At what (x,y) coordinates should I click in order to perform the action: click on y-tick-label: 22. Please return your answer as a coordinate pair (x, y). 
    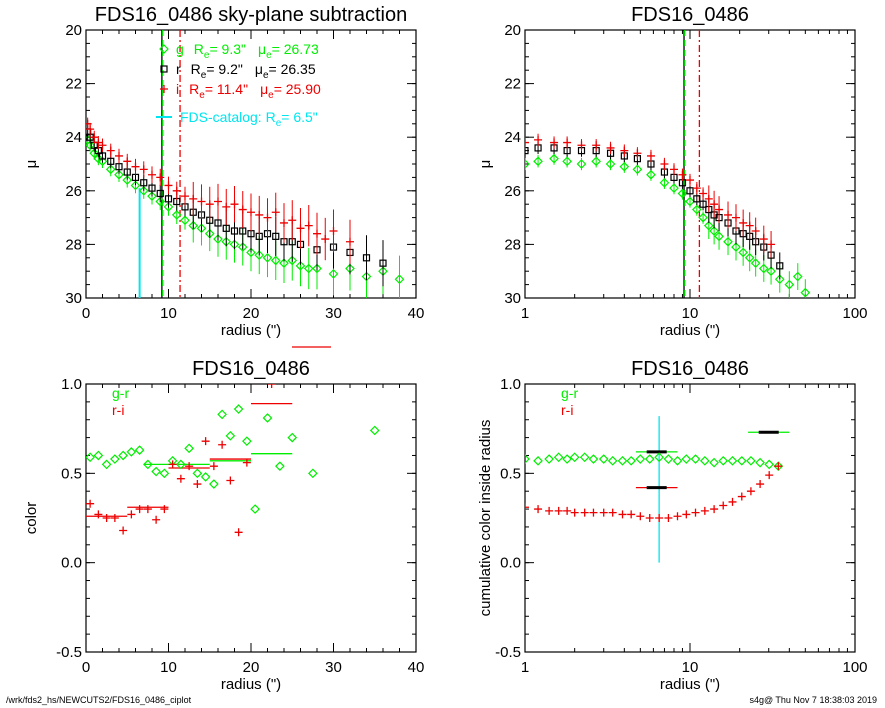
    Looking at the image, I should click on (73, 84).